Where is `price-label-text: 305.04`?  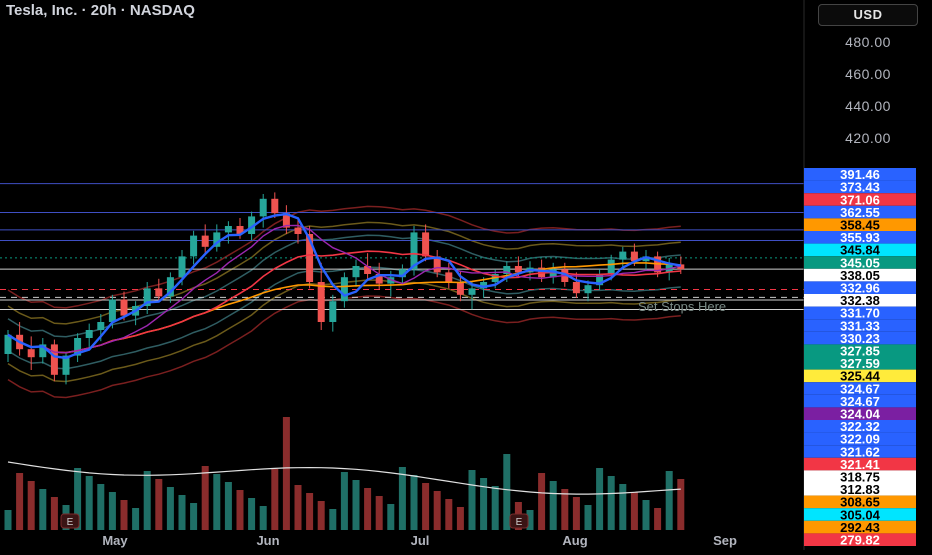
price-label-text: 305.04 is located at coordinates (860, 514).